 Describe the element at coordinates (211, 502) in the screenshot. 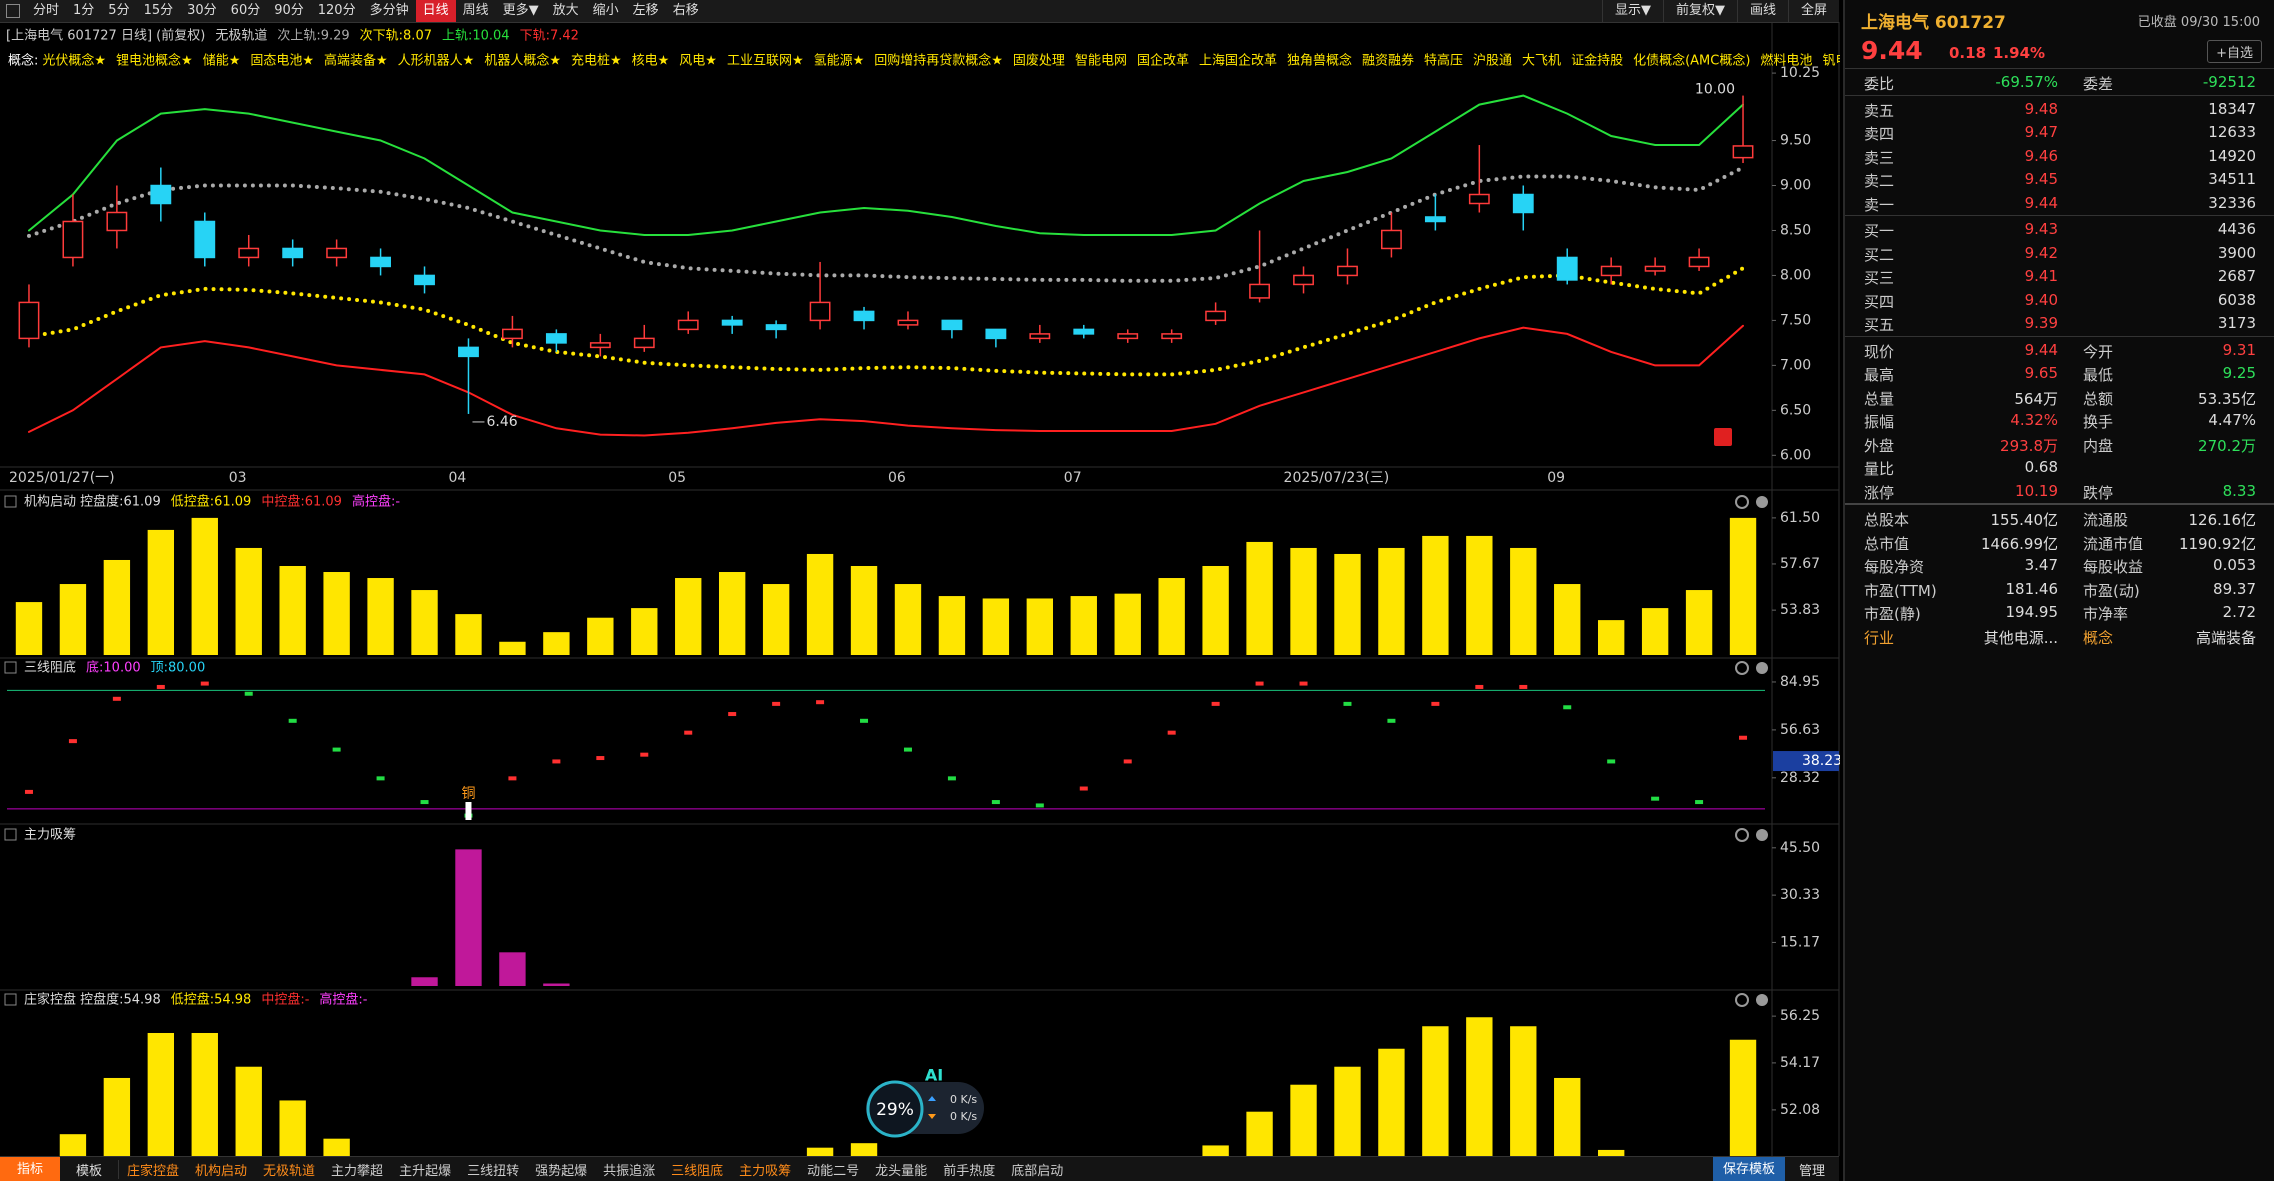

I see `panel-header: 低控盘:61.09` at that location.